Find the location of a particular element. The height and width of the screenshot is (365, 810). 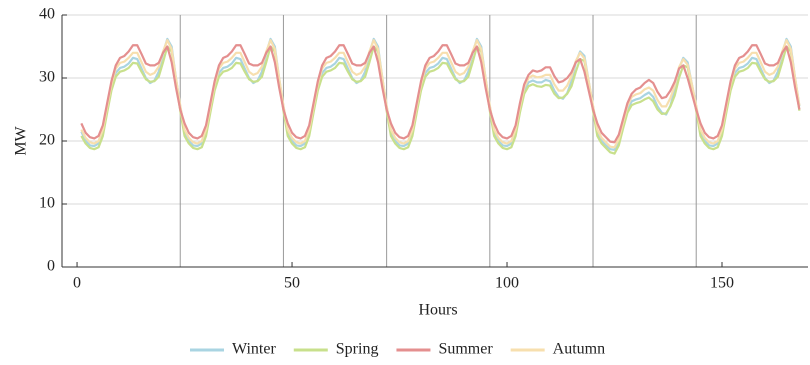

y-tick-label: 40 is located at coordinates (47, 14).